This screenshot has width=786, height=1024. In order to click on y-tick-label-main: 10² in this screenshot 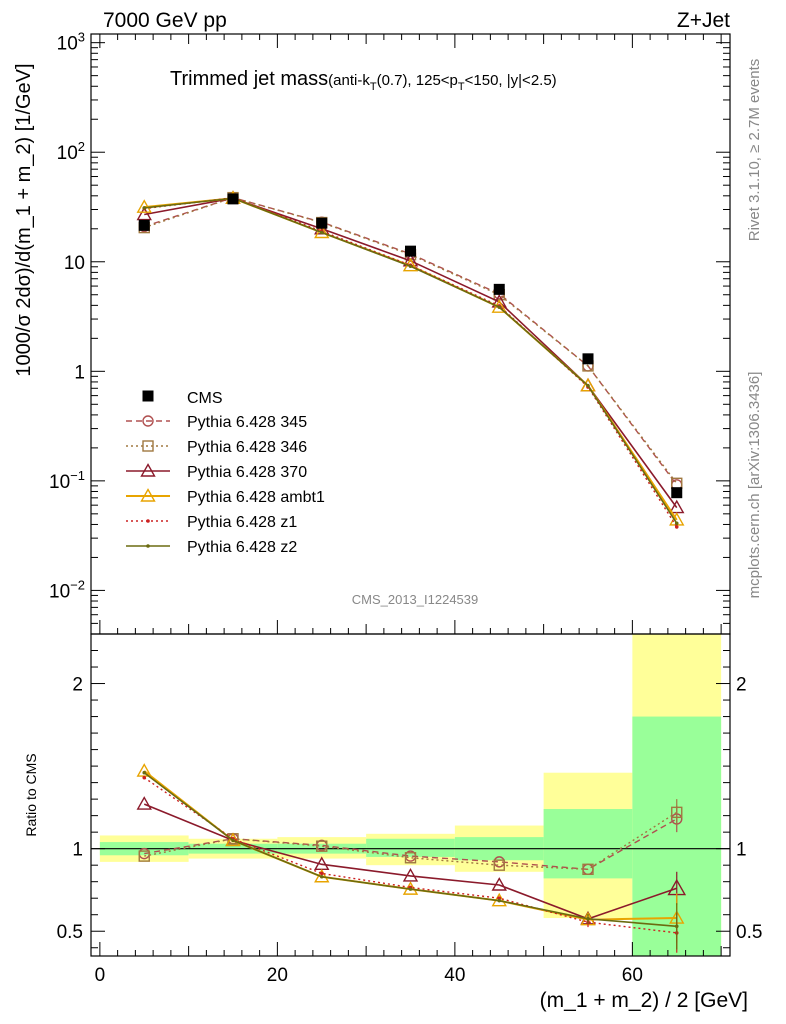, I will do `click(71, 151)`.